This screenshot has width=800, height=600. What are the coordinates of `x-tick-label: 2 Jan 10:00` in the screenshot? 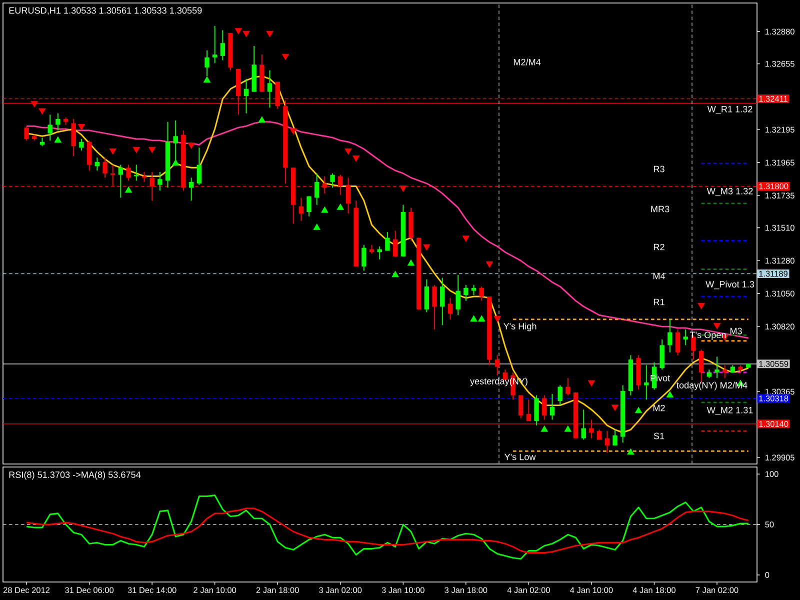 It's located at (215, 590).